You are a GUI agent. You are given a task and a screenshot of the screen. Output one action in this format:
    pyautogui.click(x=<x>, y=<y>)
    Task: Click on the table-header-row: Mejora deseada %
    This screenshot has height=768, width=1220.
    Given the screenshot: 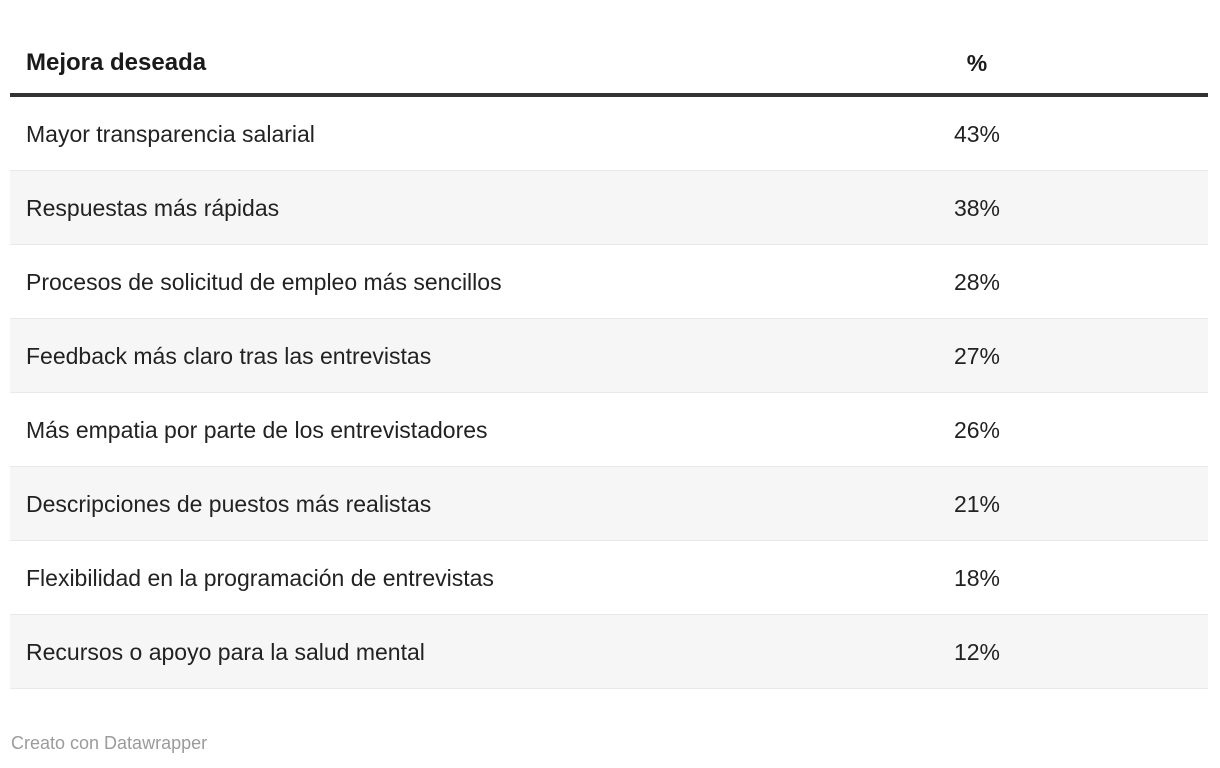 What is the action you would take?
    pyautogui.click(x=609, y=48)
    